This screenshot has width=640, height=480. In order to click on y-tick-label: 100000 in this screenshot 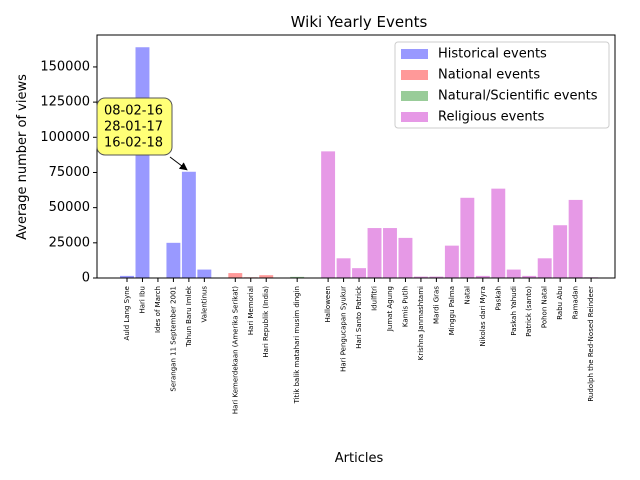, I will do `click(65, 137)`.